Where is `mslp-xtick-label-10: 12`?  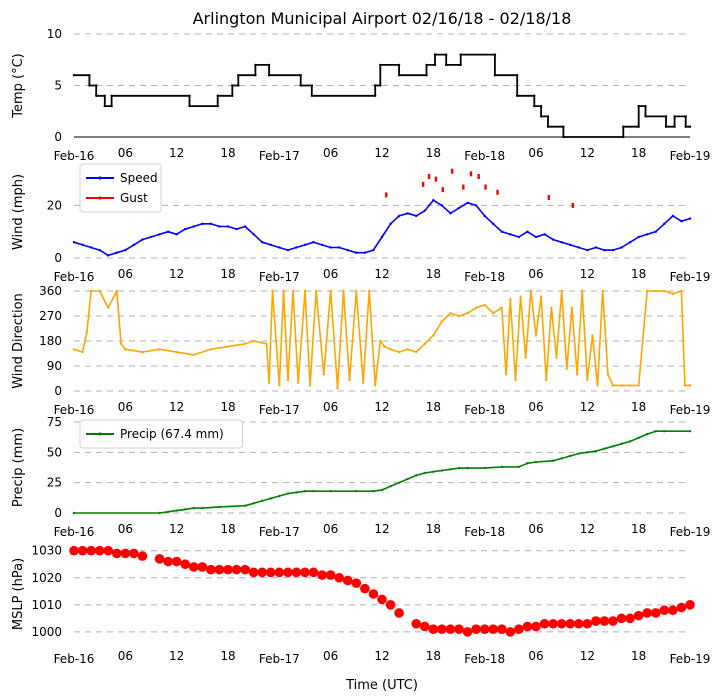
mslp-xtick-label-10: 12 is located at coordinates (587, 656).